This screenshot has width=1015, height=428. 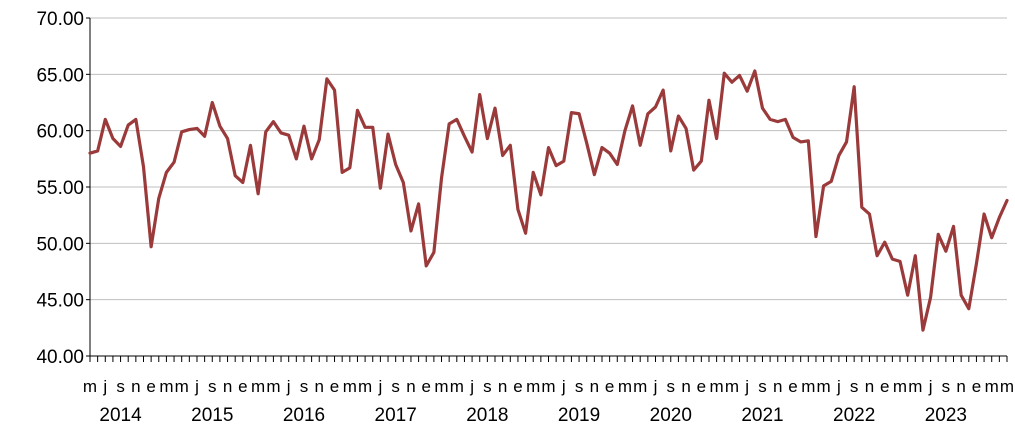 What do you see at coordinates (60, 19) in the screenshot?
I see `y-tick-label: 70.00` at bounding box center [60, 19].